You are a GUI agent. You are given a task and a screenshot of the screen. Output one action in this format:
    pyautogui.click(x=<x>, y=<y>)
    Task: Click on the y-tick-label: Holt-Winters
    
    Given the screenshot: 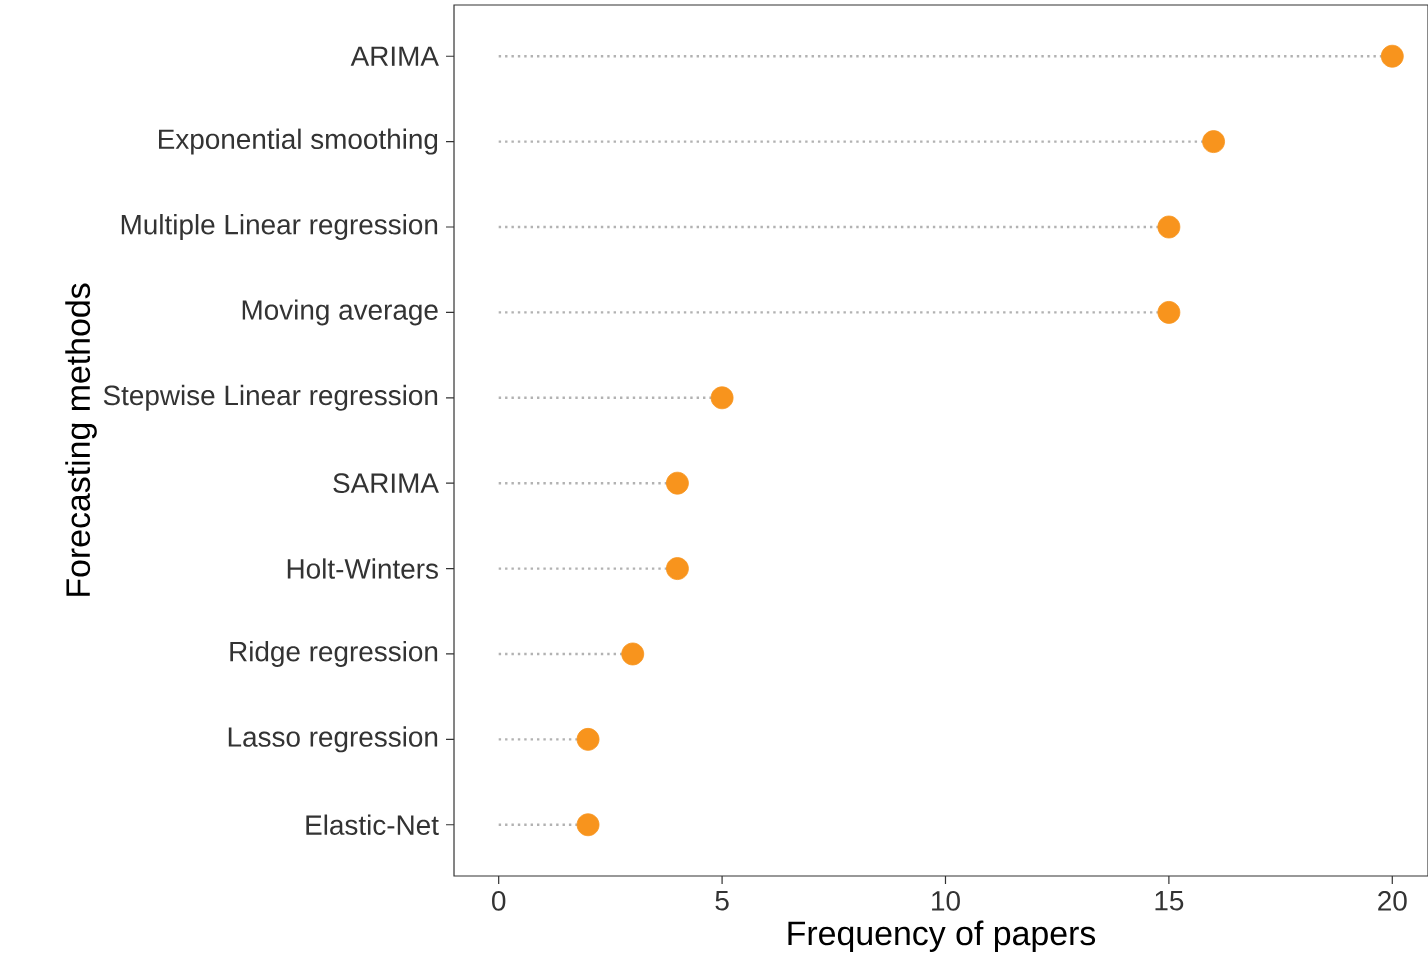 What is the action you would take?
    pyautogui.click(x=362, y=568)
    